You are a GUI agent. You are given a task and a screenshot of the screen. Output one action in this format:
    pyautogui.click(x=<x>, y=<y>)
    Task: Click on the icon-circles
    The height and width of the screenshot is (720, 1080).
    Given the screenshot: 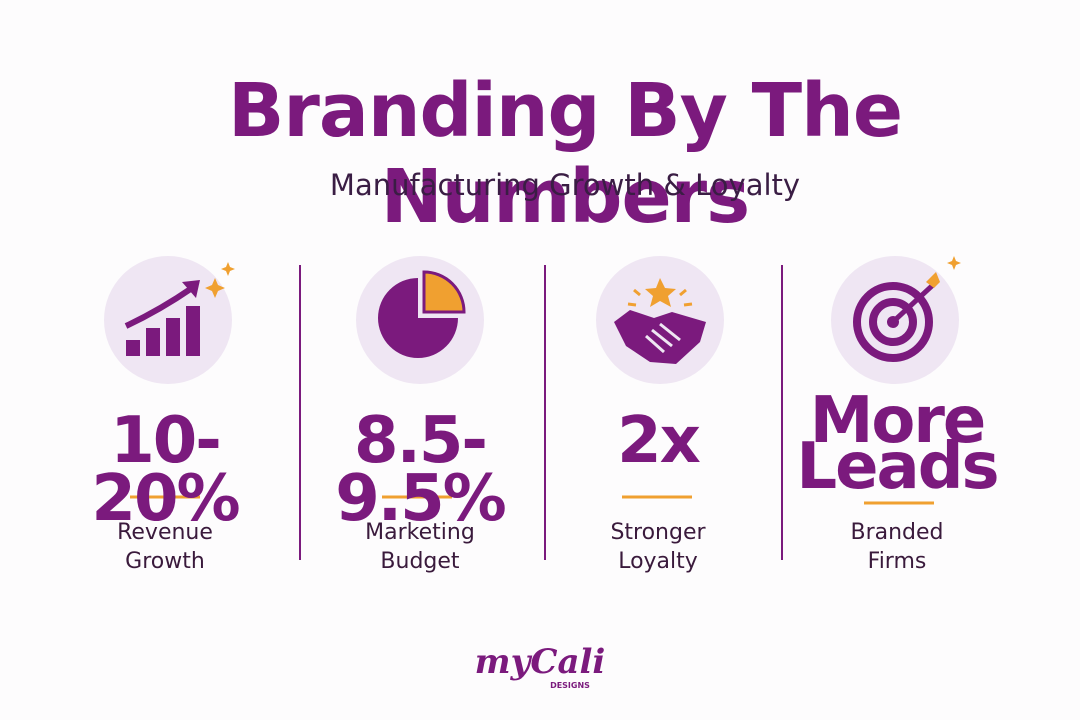 What is the action you would take?
    pyautogui.click(x=531, y=320)
    